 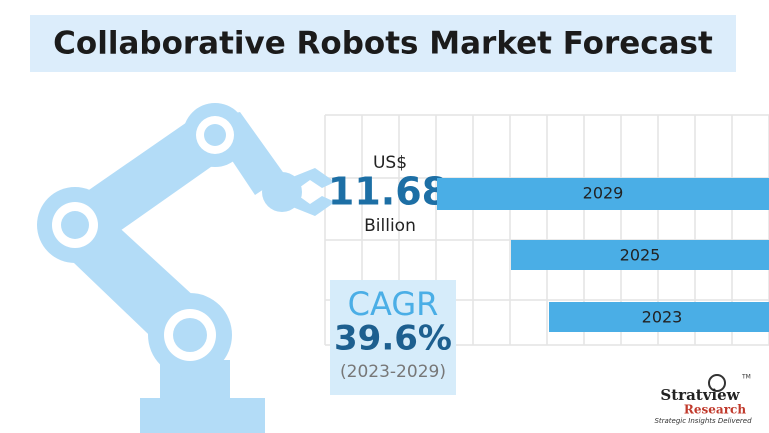 I want to click on bar-label: 2025, so click(x=640, y=255).